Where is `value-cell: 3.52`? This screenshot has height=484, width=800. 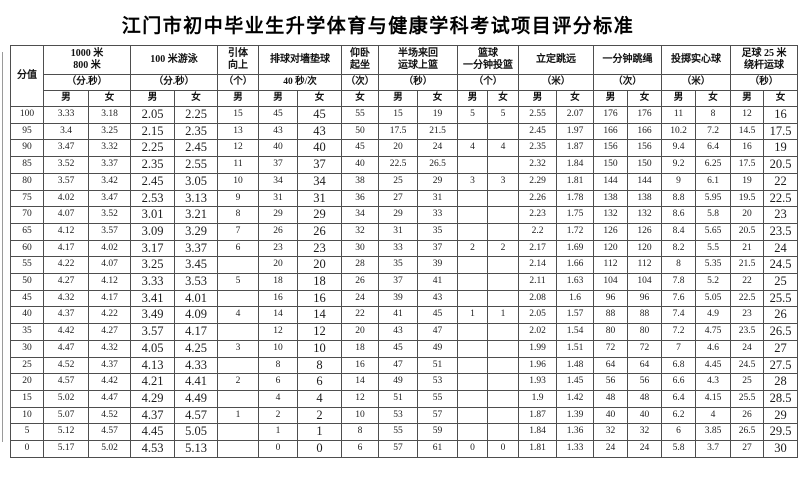 value-cell: 3.52 is located at coordinates (109, 215).